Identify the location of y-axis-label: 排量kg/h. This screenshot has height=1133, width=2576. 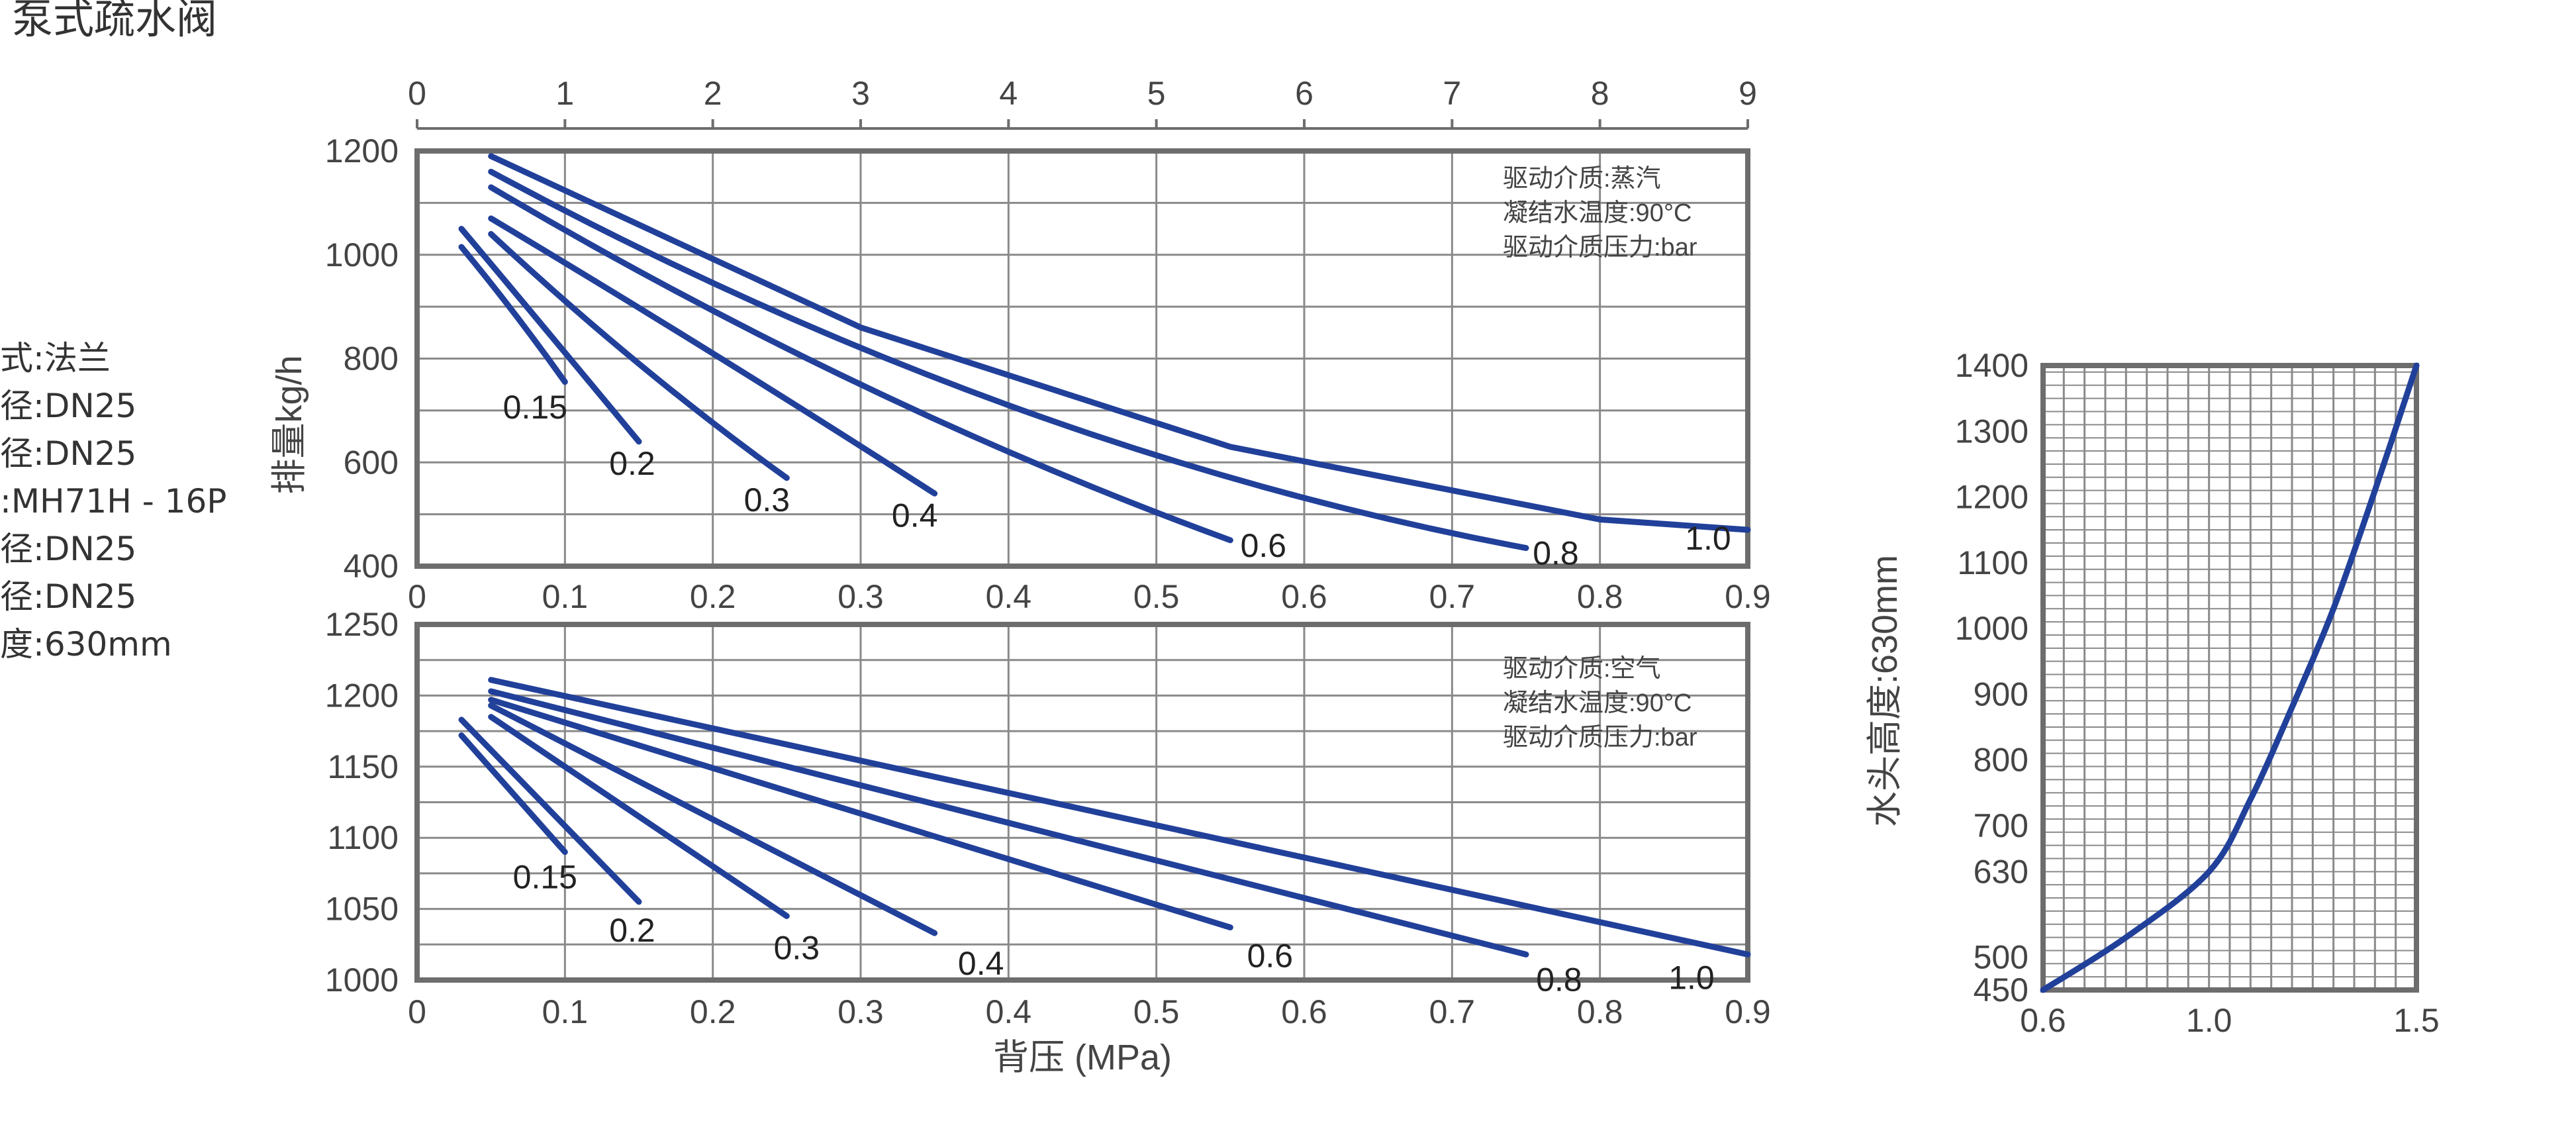
(289, 424).